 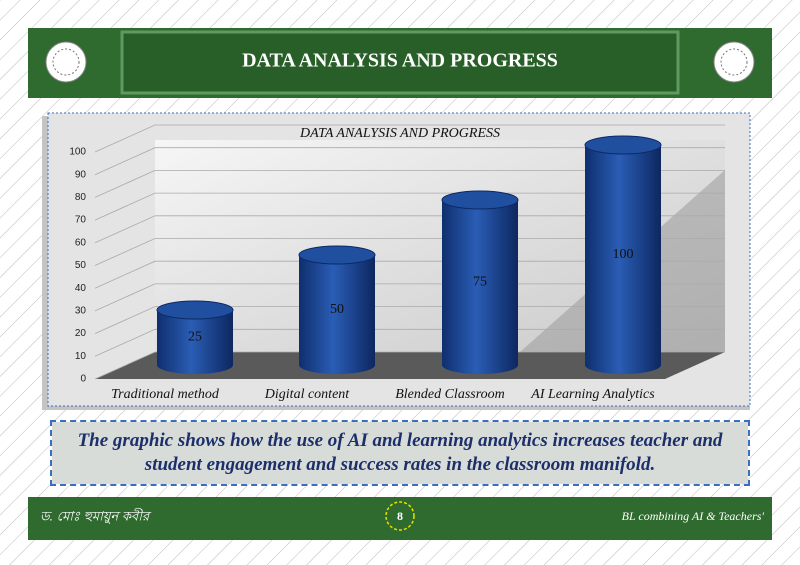 What do you see at coordinates (480, 282) in the screenshot?
I see `data-label: 75` at bounding box center [480, 282].